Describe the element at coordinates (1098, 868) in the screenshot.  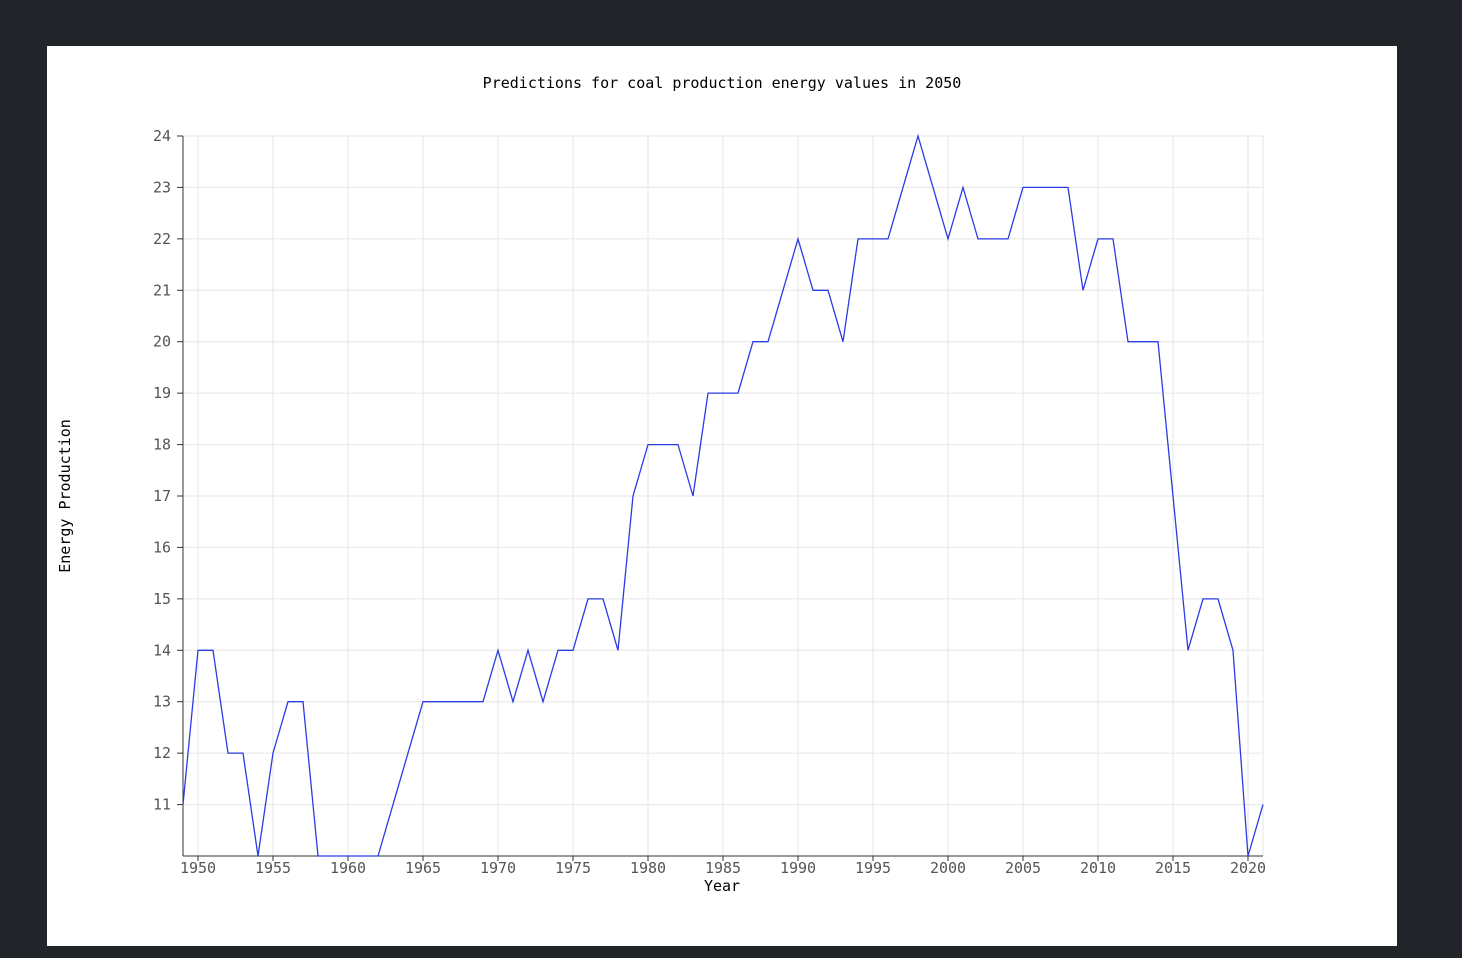
I see `x-tick-label: 2010` at that location.